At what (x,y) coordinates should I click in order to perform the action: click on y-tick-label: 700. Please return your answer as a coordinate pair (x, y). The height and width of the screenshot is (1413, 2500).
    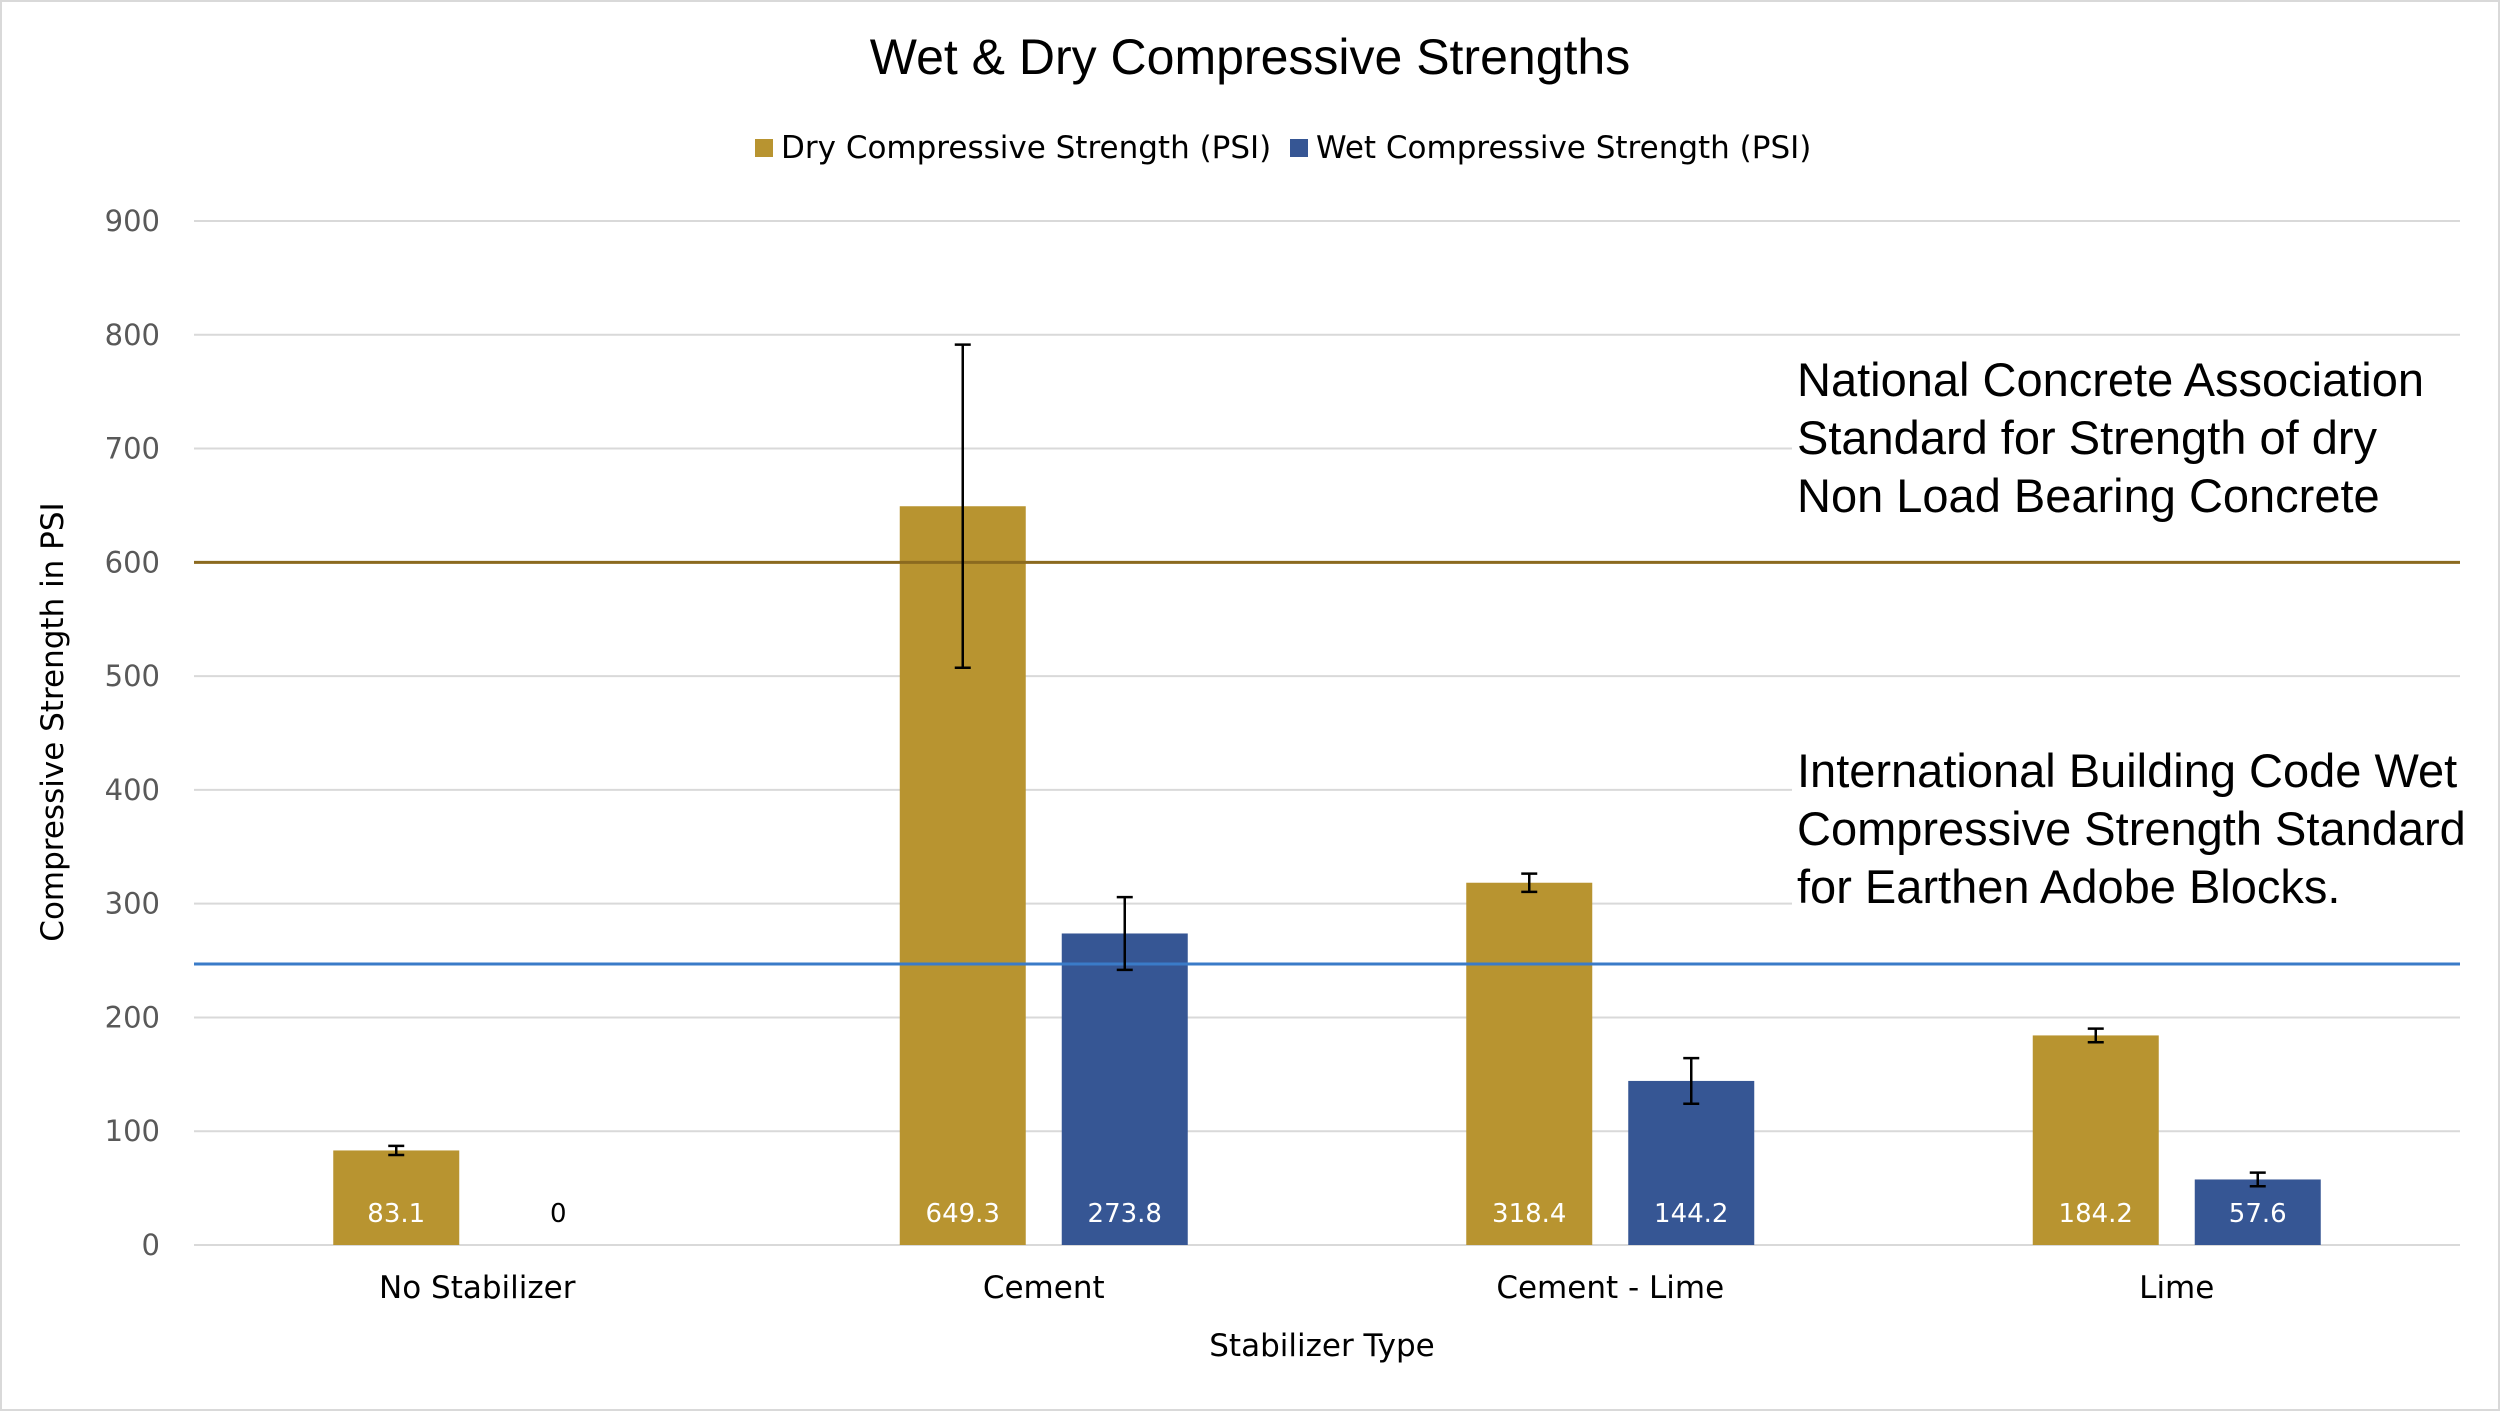
    Looking at the image, I should click on (132, 449).